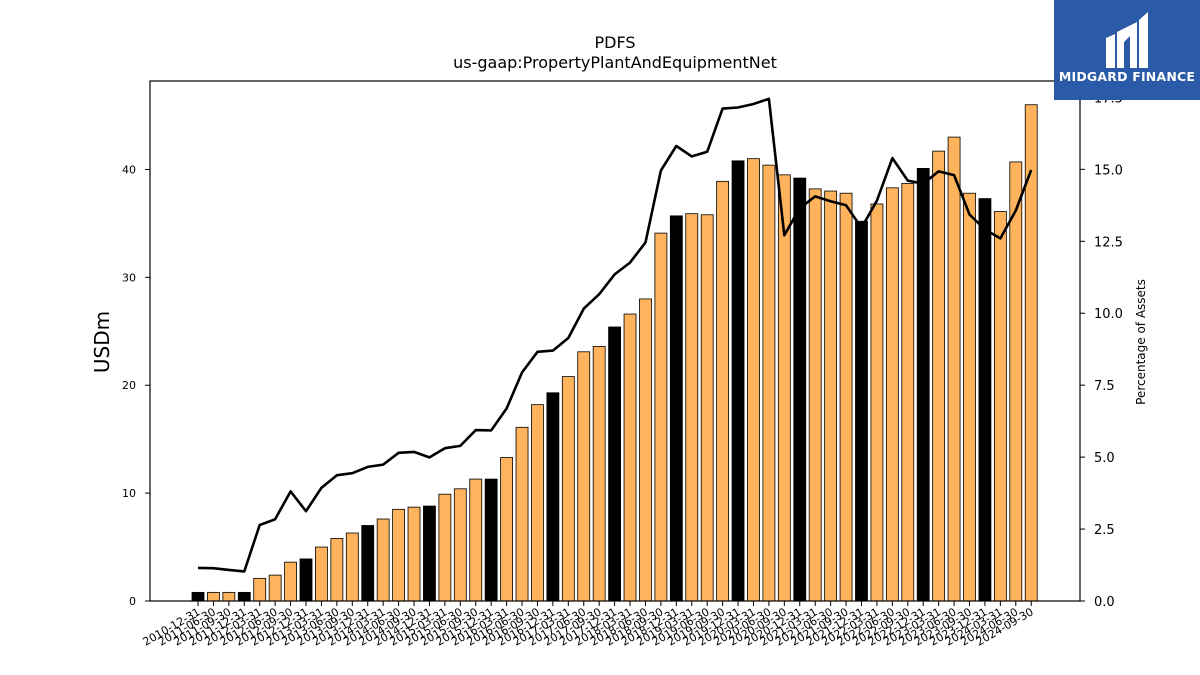  What do you see at coordinates (614, 42) in the screenshot?
I see `chart-title: PDFS` at bounding box center [614, 42].